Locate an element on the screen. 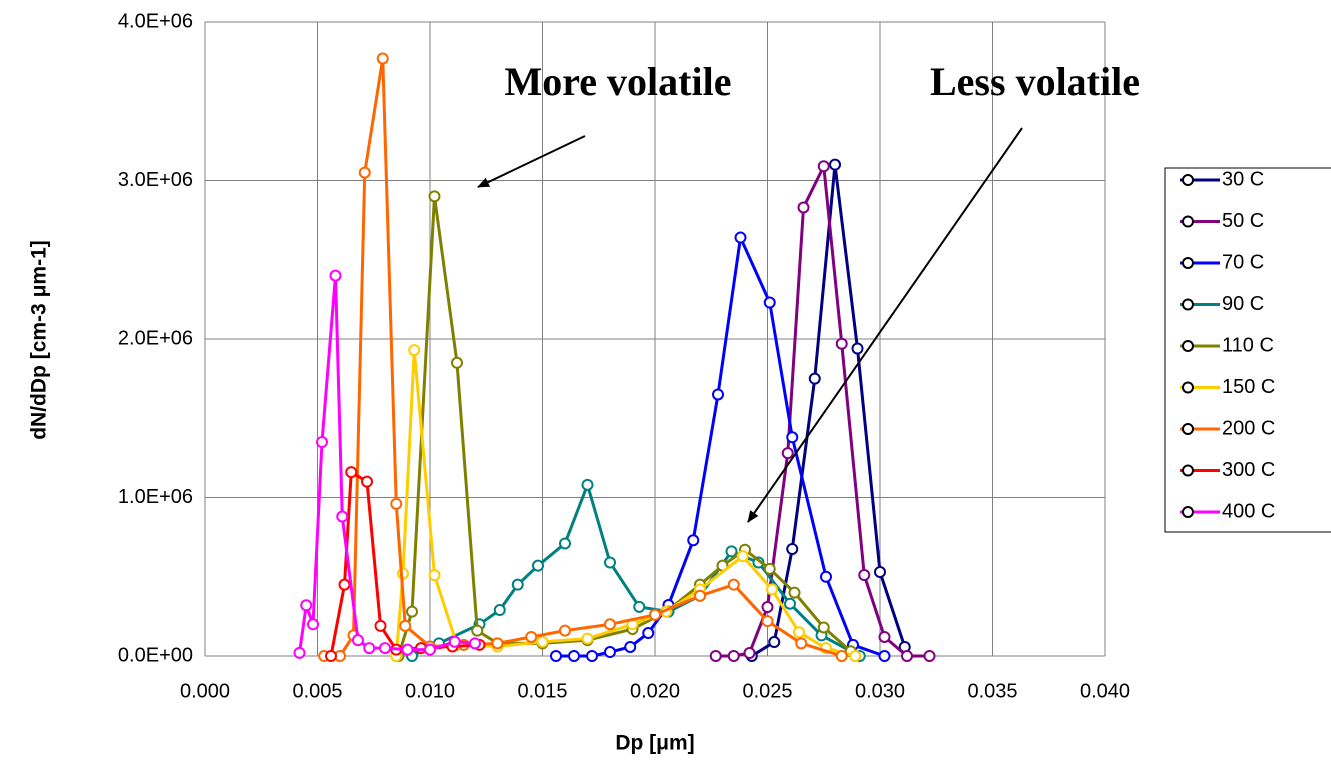 Image resolution: width=1331 pixels, height=761 pixels. x-tick-label: 0.020 is located at coordinates (655, 691).